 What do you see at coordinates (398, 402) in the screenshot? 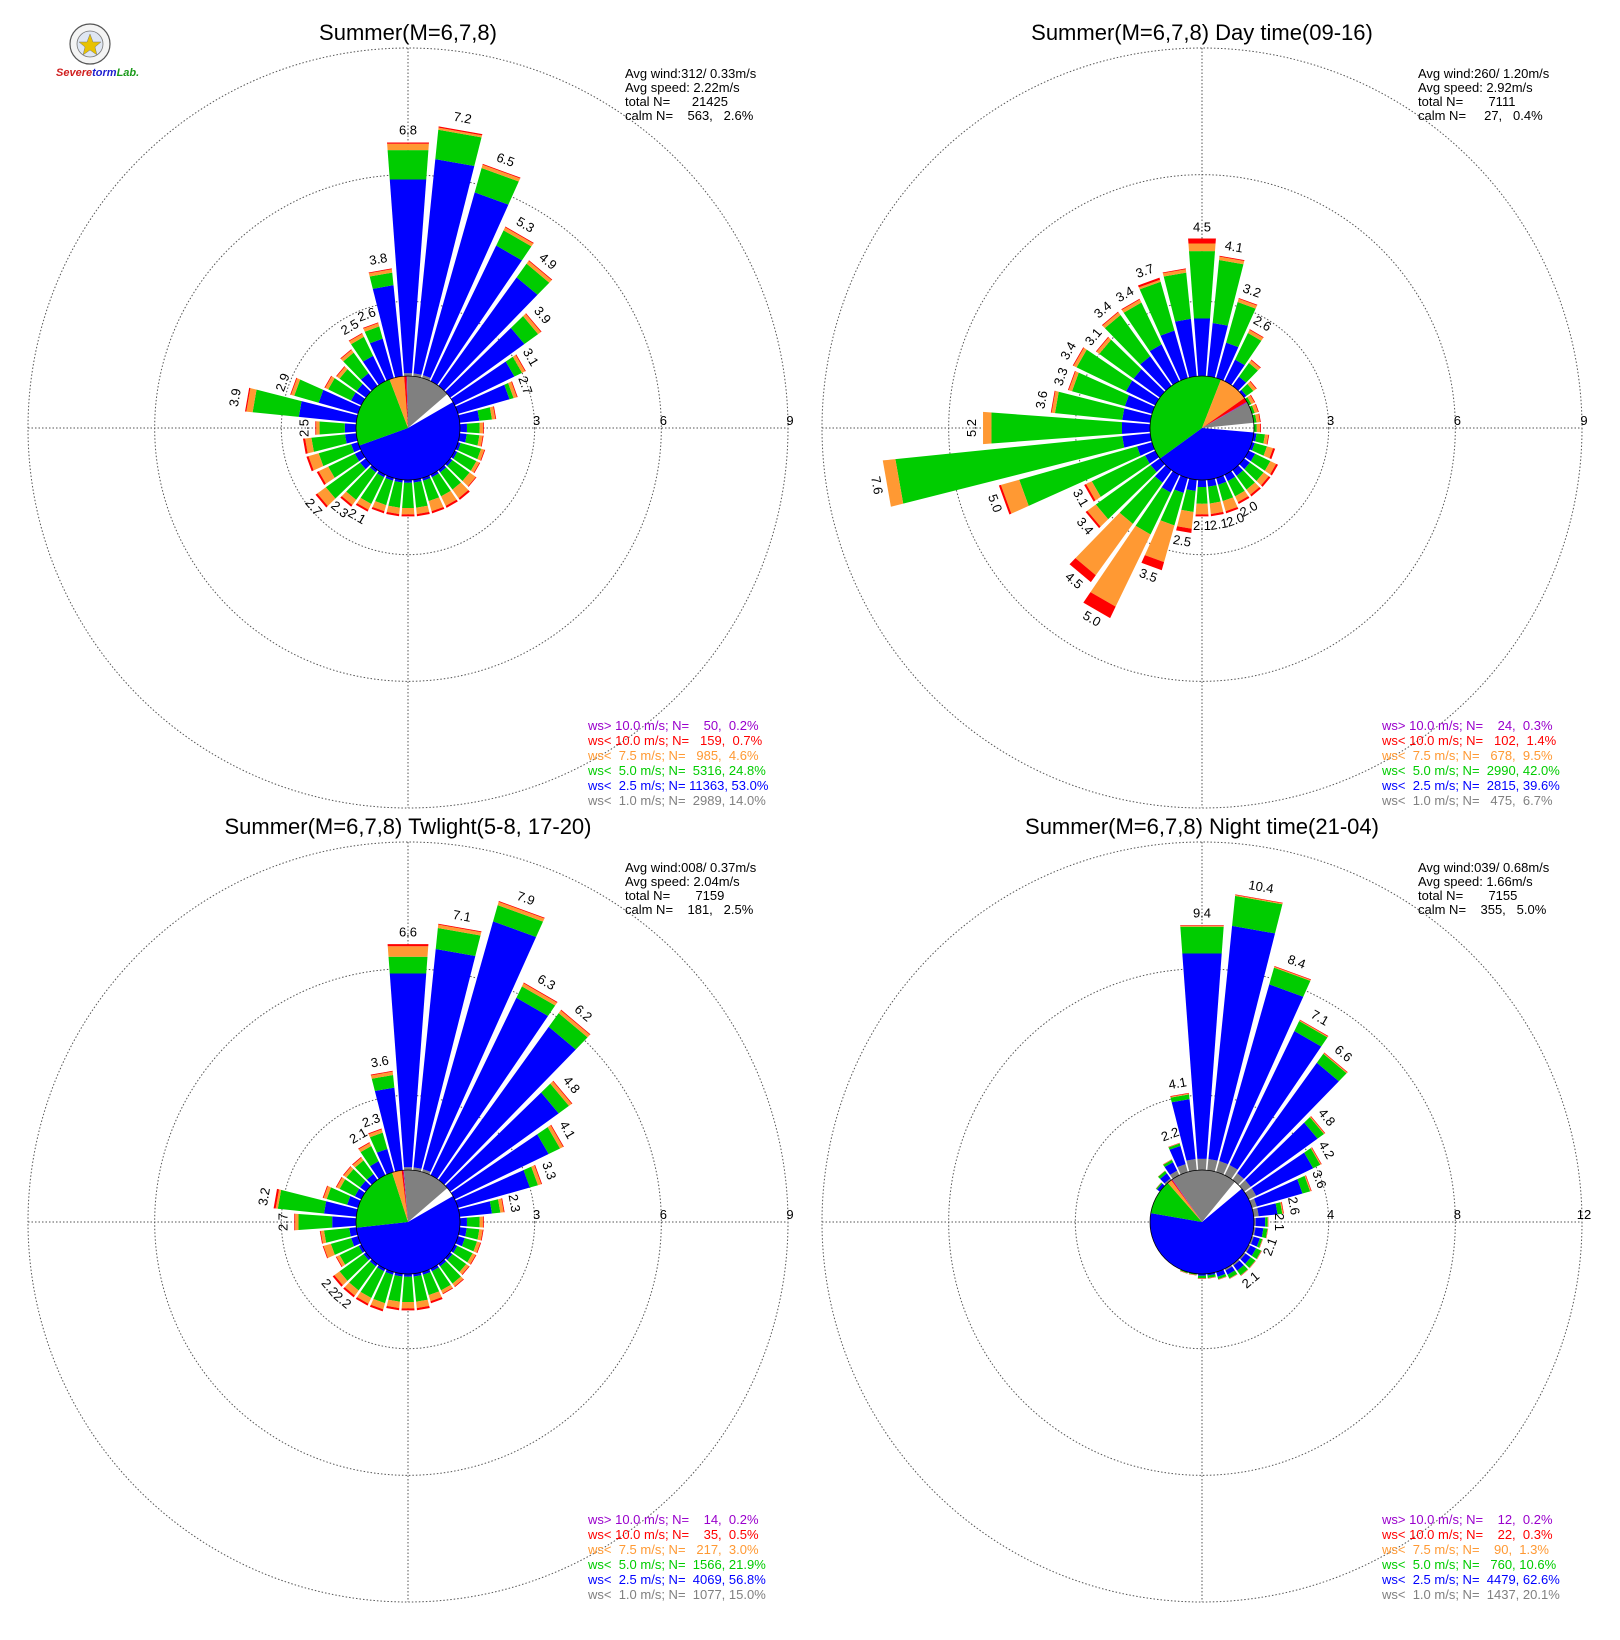
I see `pie-slice-orange` at bounding box center [398, 402].